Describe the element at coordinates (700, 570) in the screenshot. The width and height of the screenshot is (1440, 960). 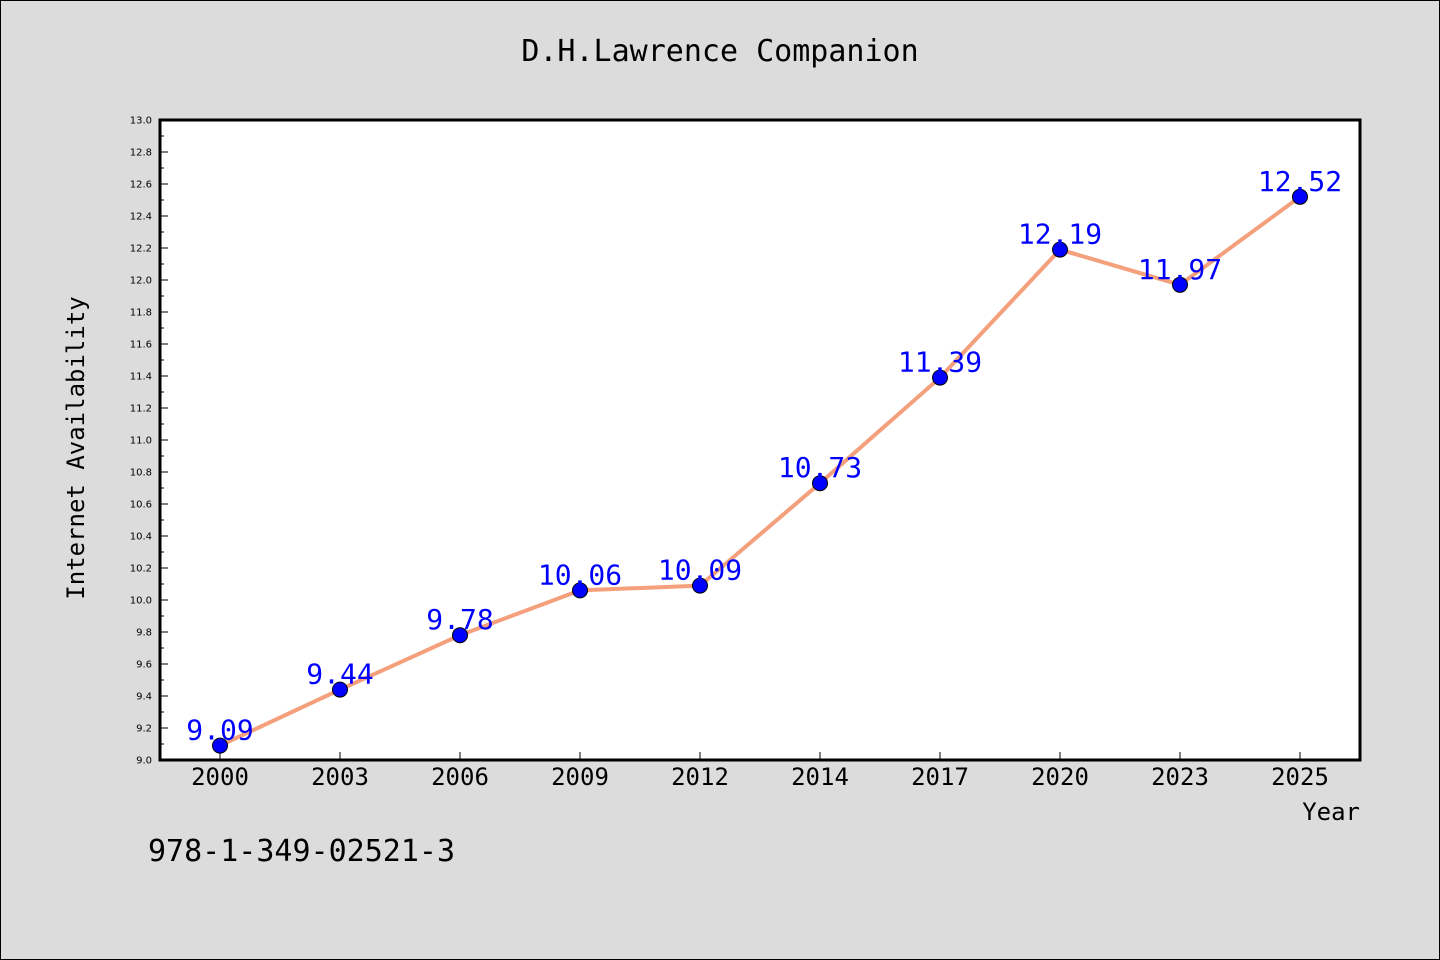
I see `data-label: 10.09` at that location.